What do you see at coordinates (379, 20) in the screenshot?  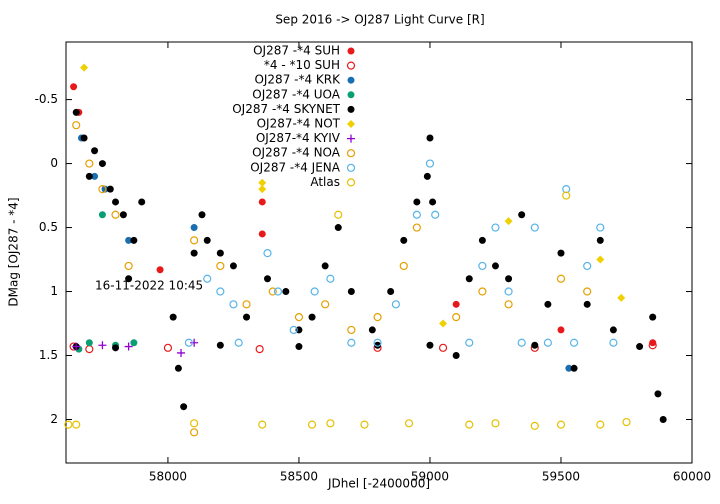 I see `chart-title: Sep 2016 -> OJ287 Light Curve [R]` at bounding box center [379, 20].